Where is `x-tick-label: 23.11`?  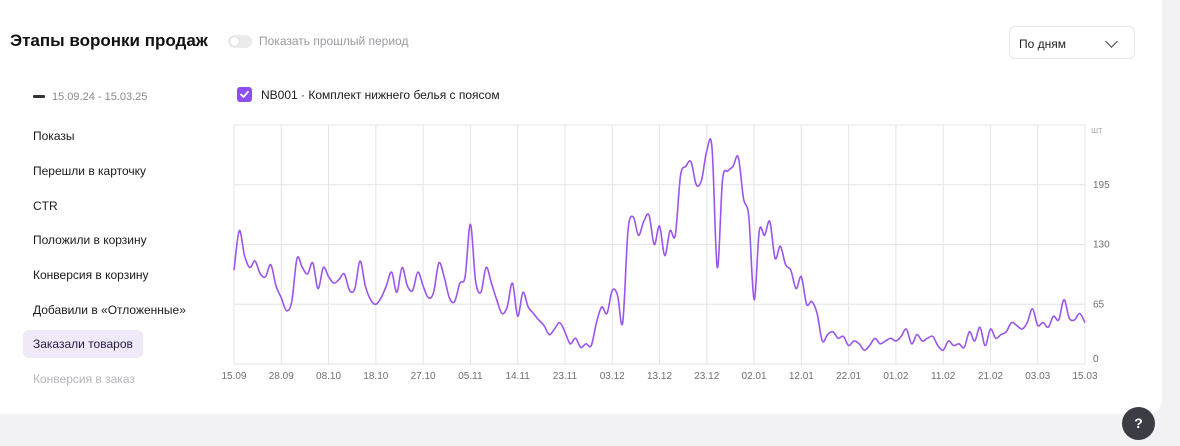 x-tick-label: 23.11 is located at coordinates (565, 376).